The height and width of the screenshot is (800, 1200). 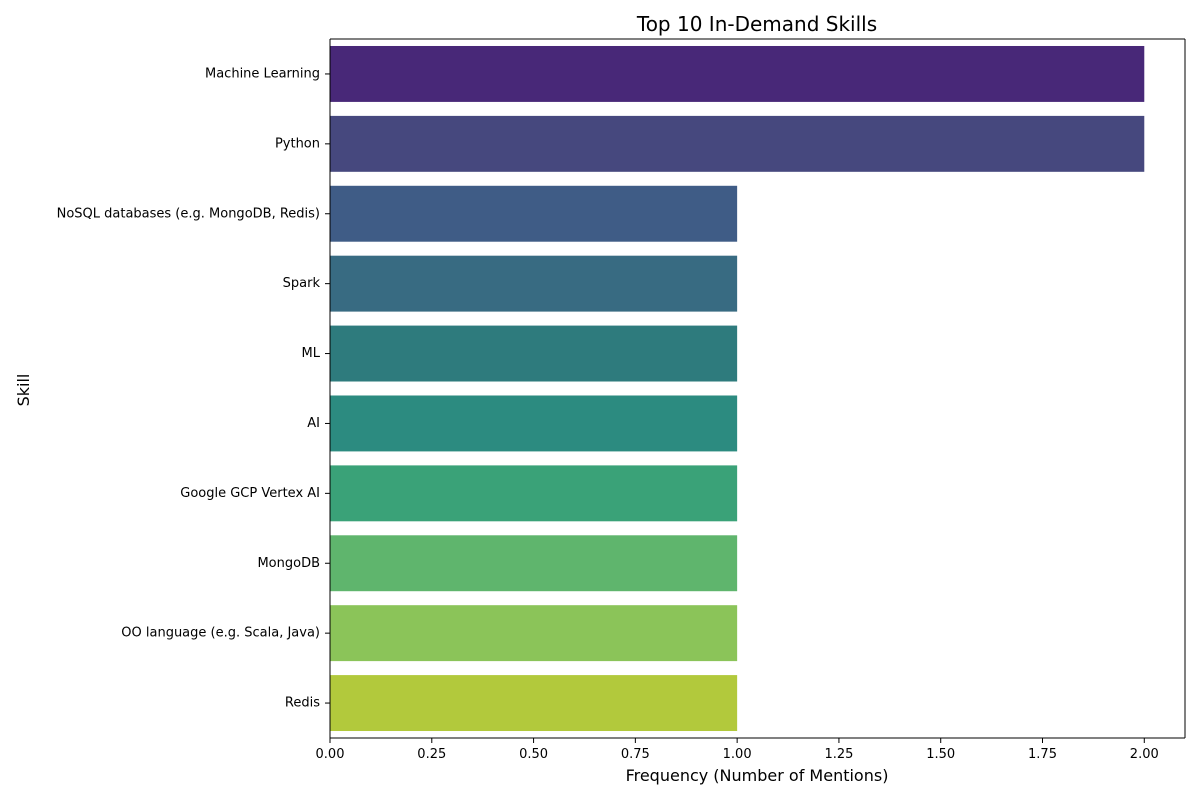 I want to click on y-axis-label: Skill, so click(x=23, y=390).